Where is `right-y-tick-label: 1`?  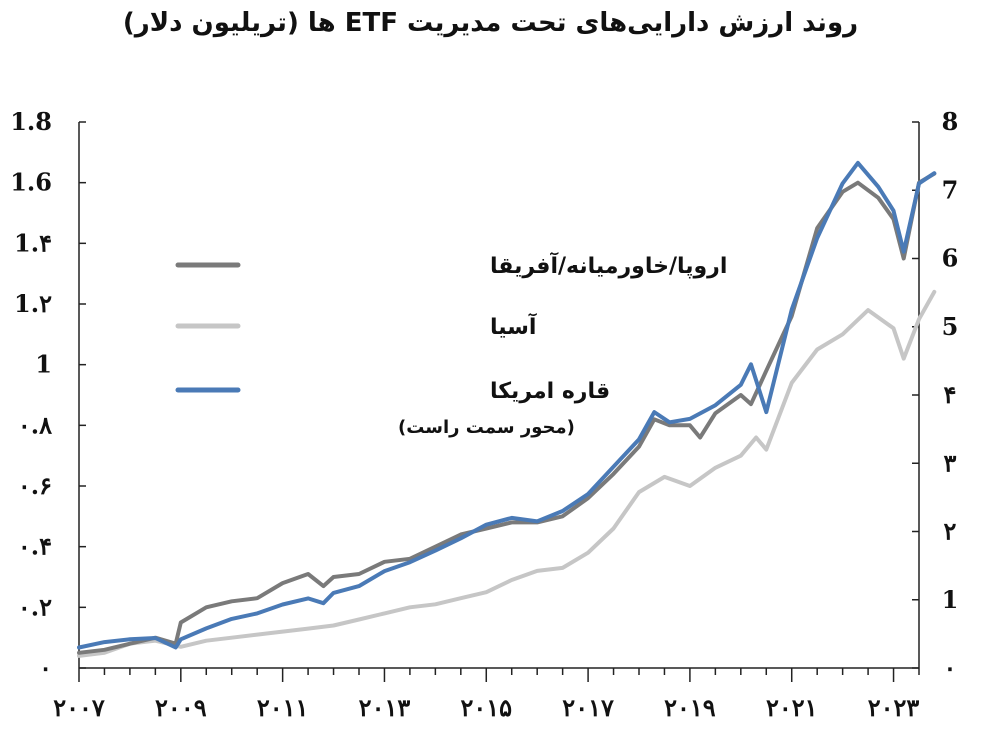 right-y-tick-label: 1 is located at coordinates (950, 599).